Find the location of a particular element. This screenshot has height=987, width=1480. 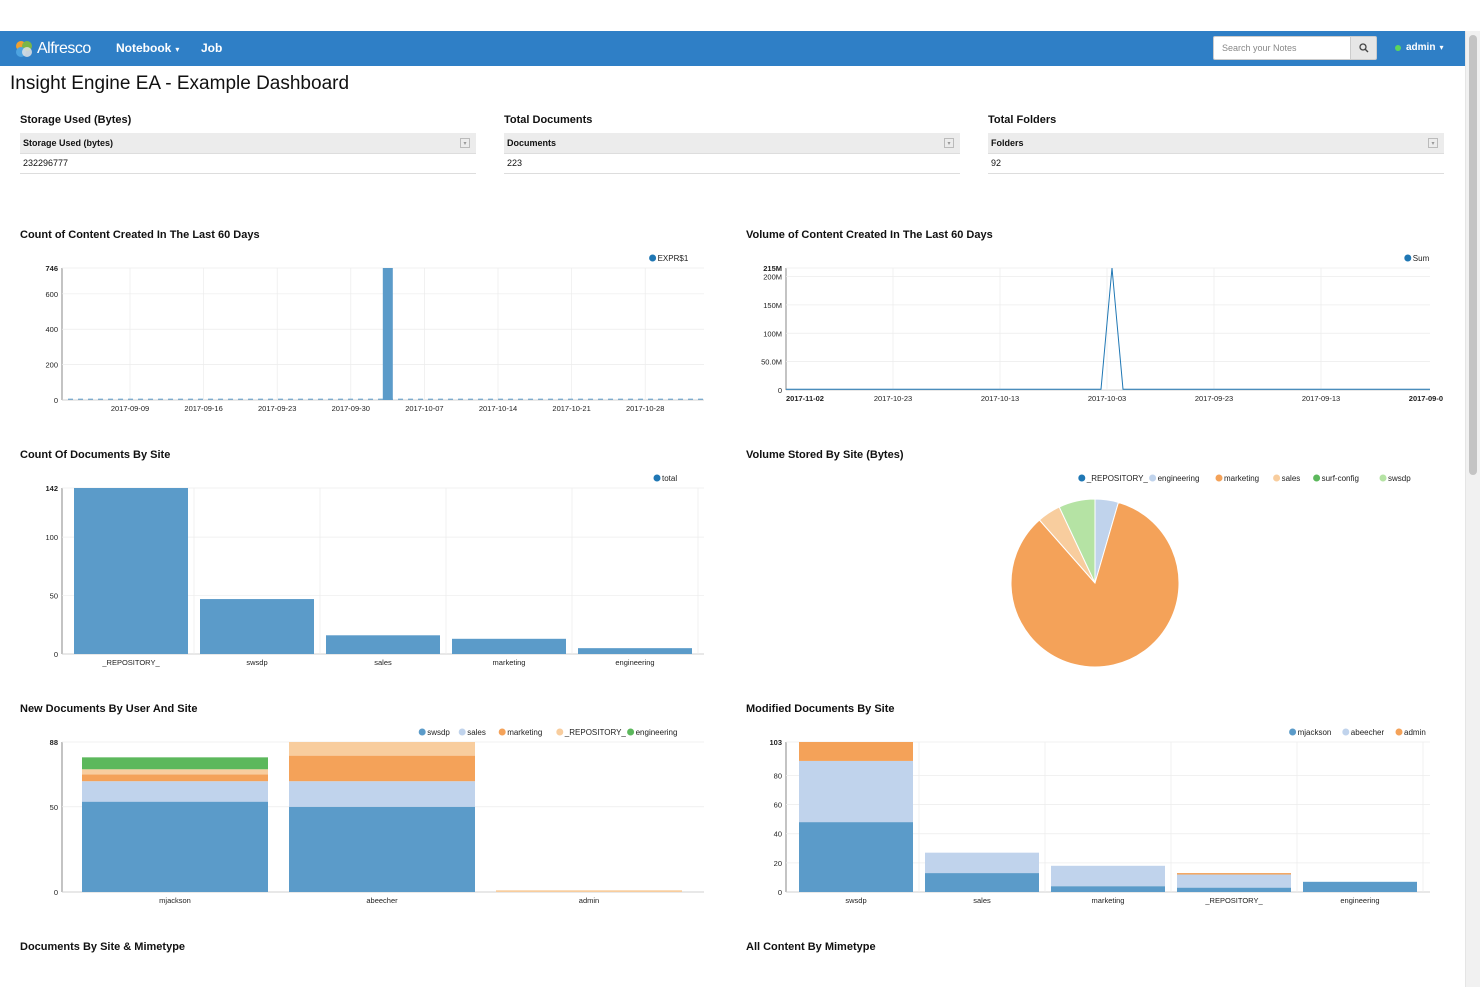

table-header: Storage Used (bytes) ▾ is located at coordinates (248, 143).